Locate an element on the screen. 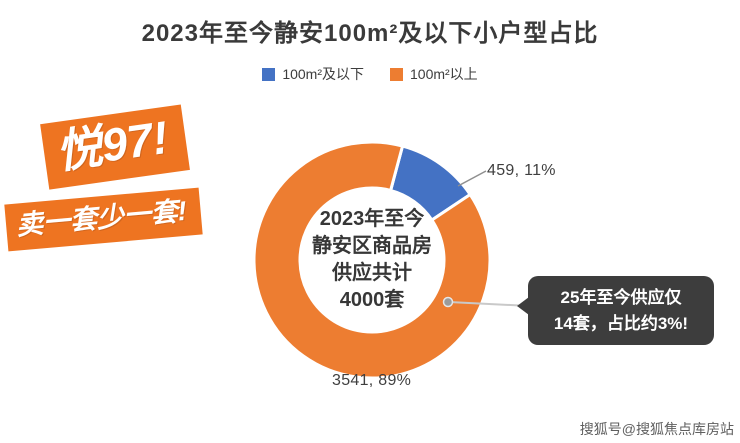 The width and height of the screenshot is (740, 443). center-text-line: 4000套 is located at coordinates (372, 300).